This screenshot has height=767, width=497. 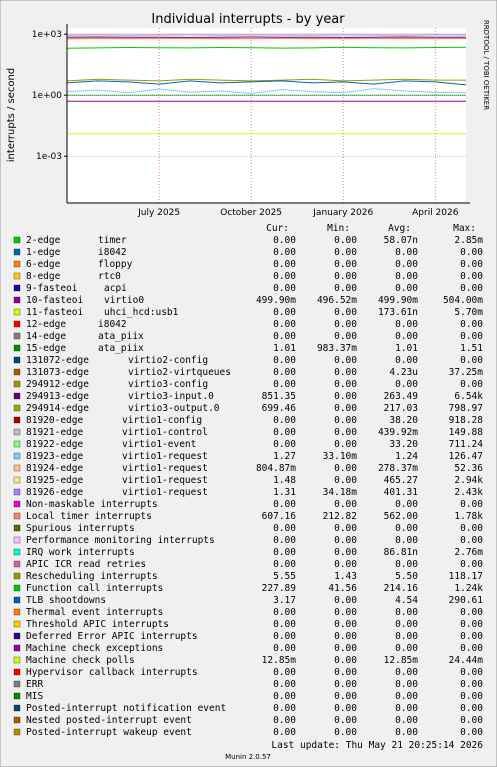 I want to click on legend-value: 2.85m, so click(x=468, y=240).